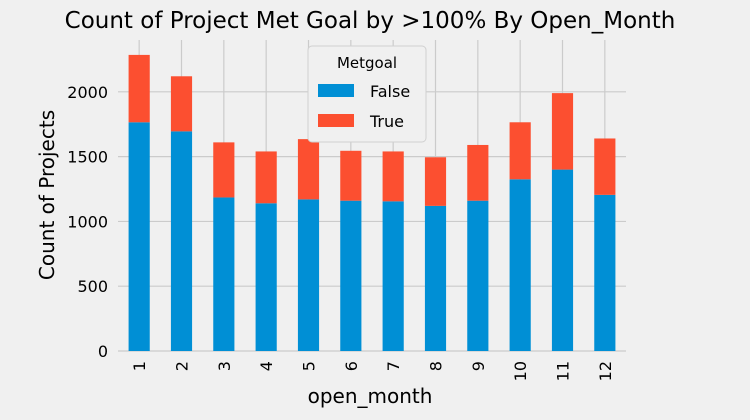 The height and width of the screenshot is (420, 750). What do you see at coordinates (370, 396) in the screenshot?
I see `x-axis-label: open_month` at bounding box center [370, 396].